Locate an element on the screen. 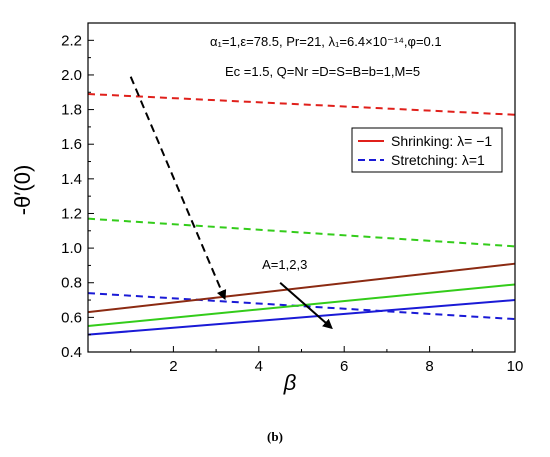 This screenshot has height=457, width=550. y-tick-label: 1.6 is located at coordinates (71, 144).